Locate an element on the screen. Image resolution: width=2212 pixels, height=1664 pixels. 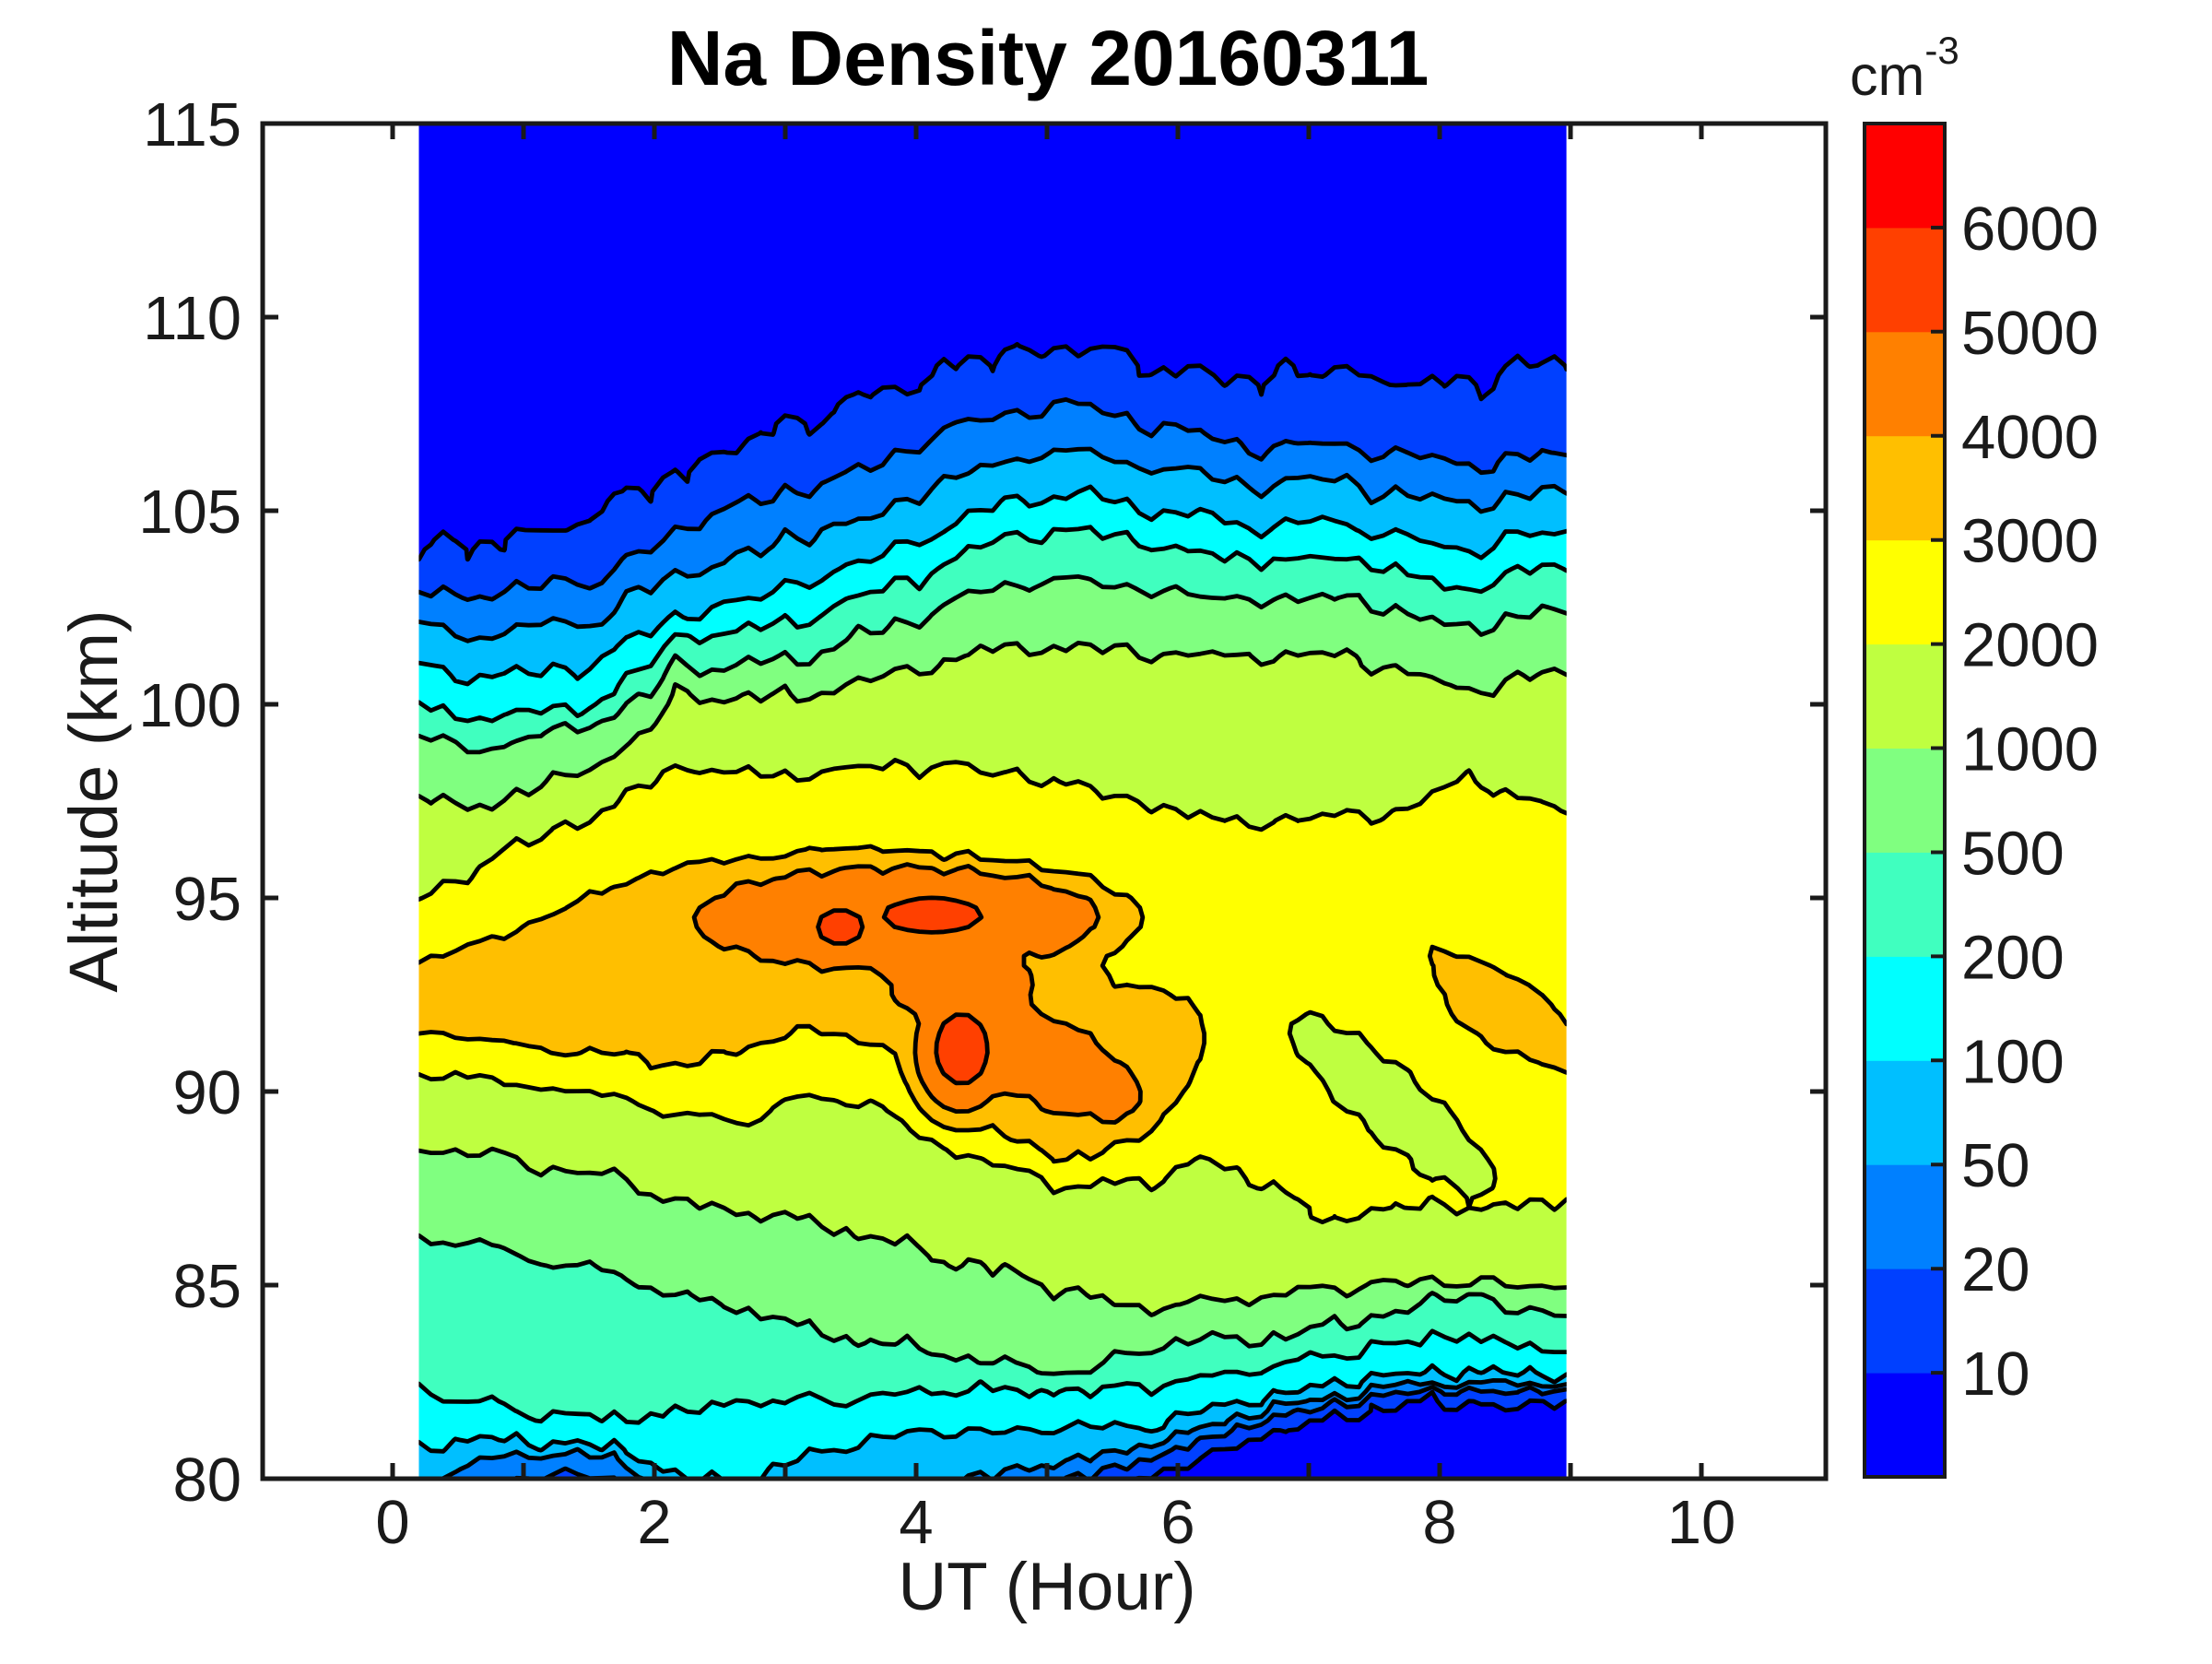
svg-text: 6000 is located at coordinates (2030, 229).